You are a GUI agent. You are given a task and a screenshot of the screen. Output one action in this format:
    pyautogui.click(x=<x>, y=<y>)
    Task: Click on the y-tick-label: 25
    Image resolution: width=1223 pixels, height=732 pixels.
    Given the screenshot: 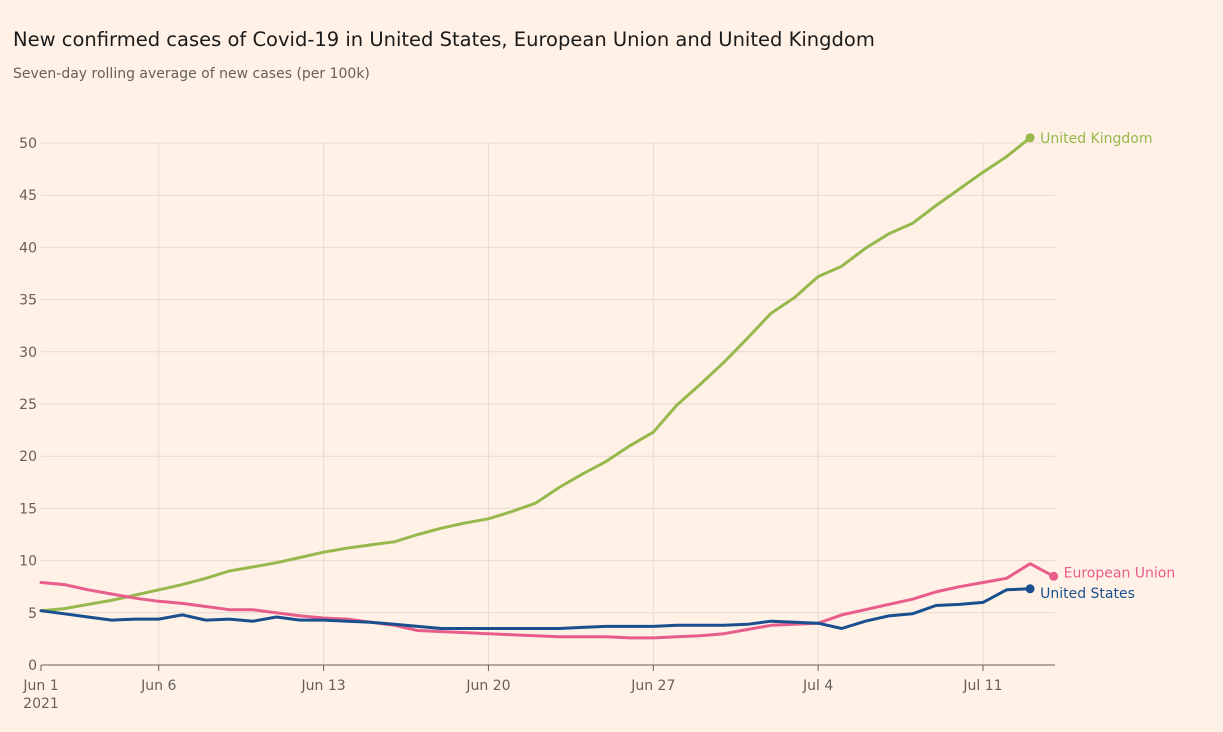 What is the action you would take?
    pyautogui.click(x=28, y=405)
    